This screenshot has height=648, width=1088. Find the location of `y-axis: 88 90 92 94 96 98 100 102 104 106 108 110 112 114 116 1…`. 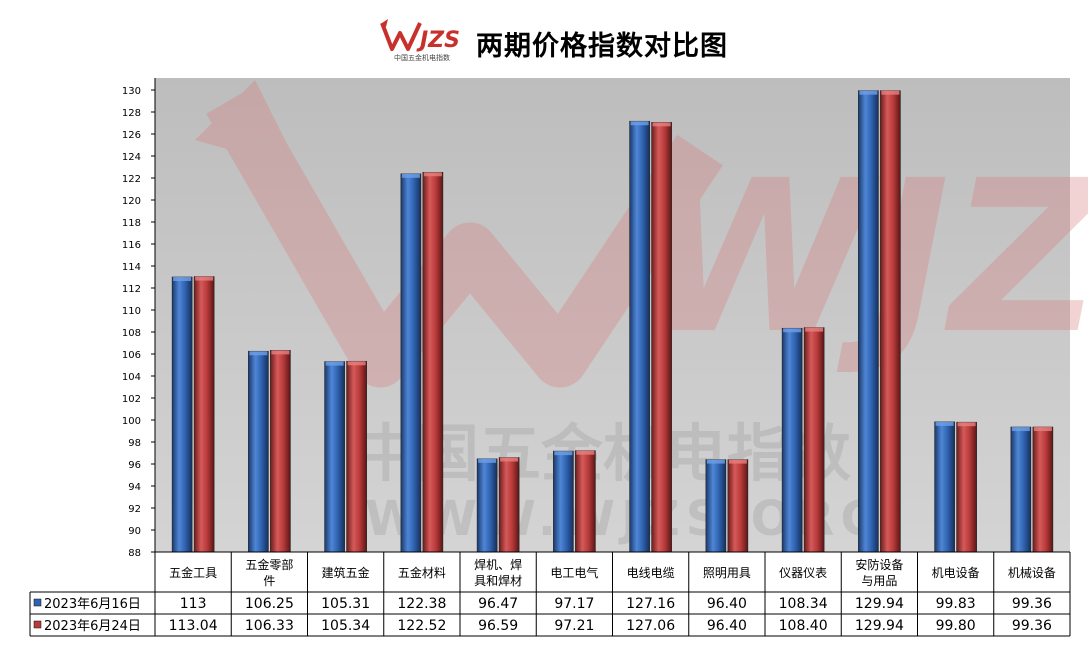

y-axis: 88 90 92 94 96 98 100 102 104 106 108 110 112 114 116 1… is located at coordinates (139, 318).